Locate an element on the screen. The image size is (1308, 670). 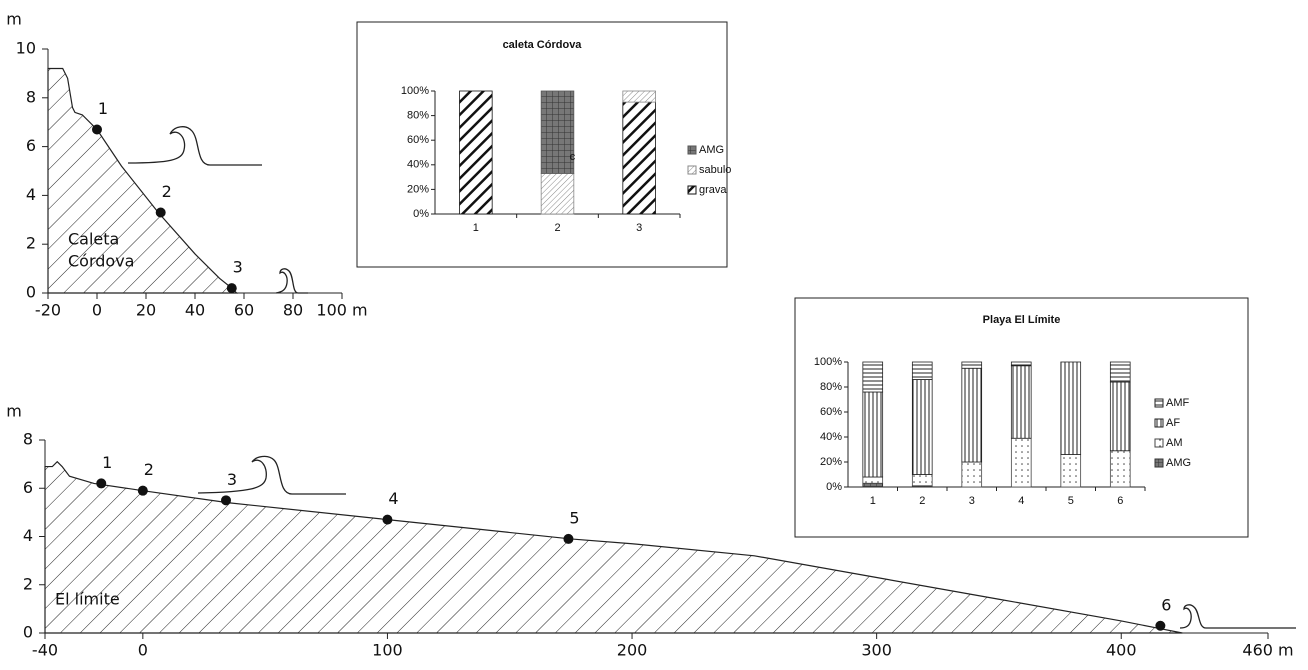
area-label: Caleta is located at coordinates (93, 239).